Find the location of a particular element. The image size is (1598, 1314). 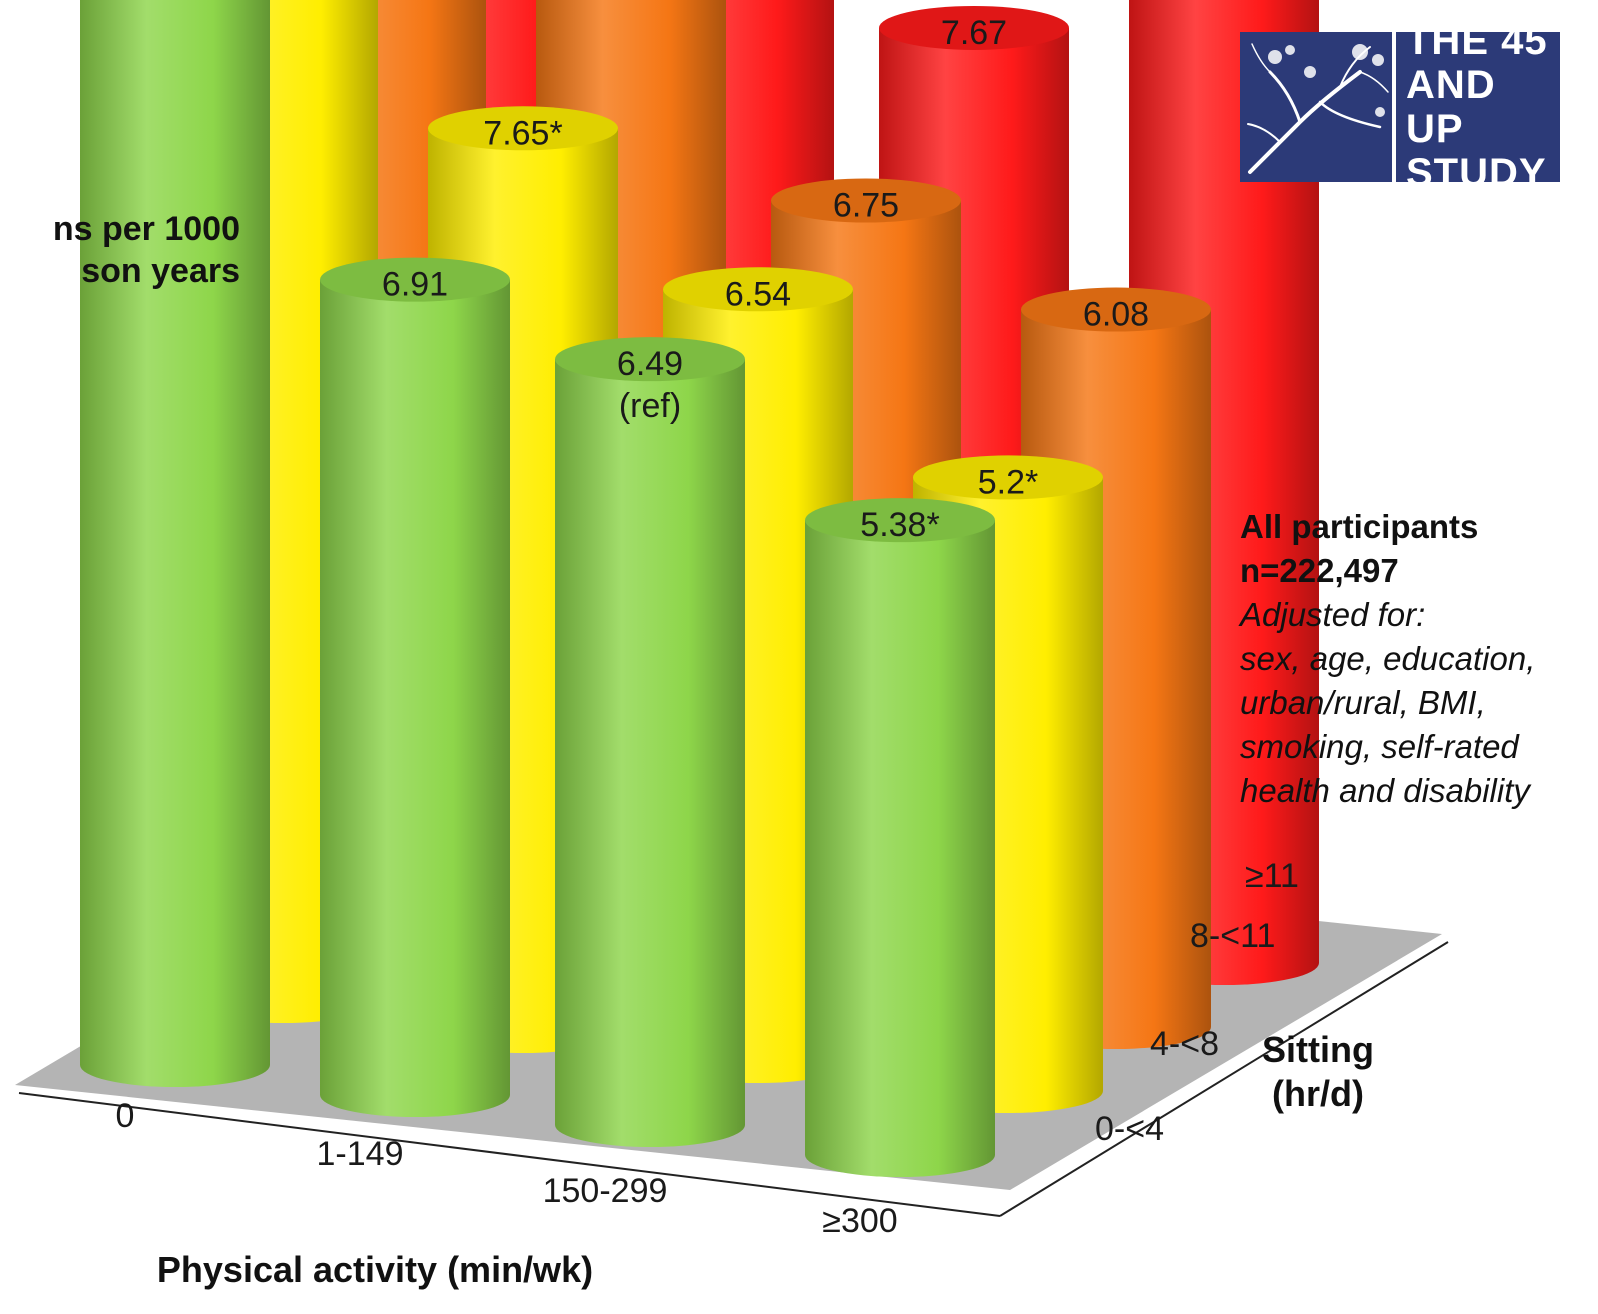

notes-heading: All participants is located at coordinates (1359, 526).